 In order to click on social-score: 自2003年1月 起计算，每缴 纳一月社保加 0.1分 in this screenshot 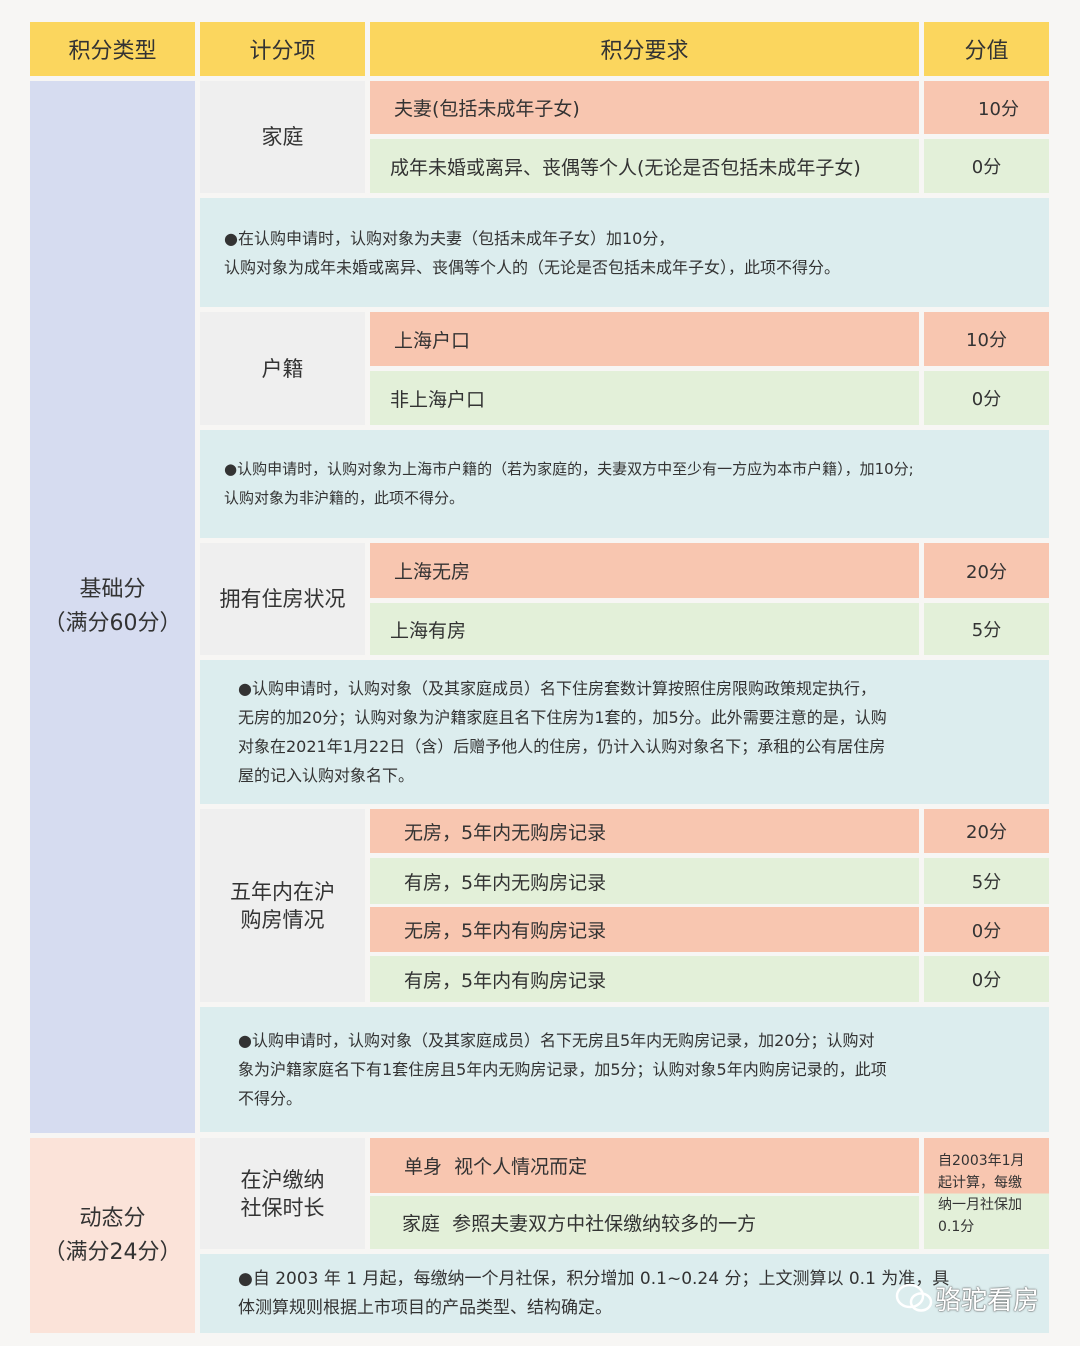, I will do `click(986, 1193)`.